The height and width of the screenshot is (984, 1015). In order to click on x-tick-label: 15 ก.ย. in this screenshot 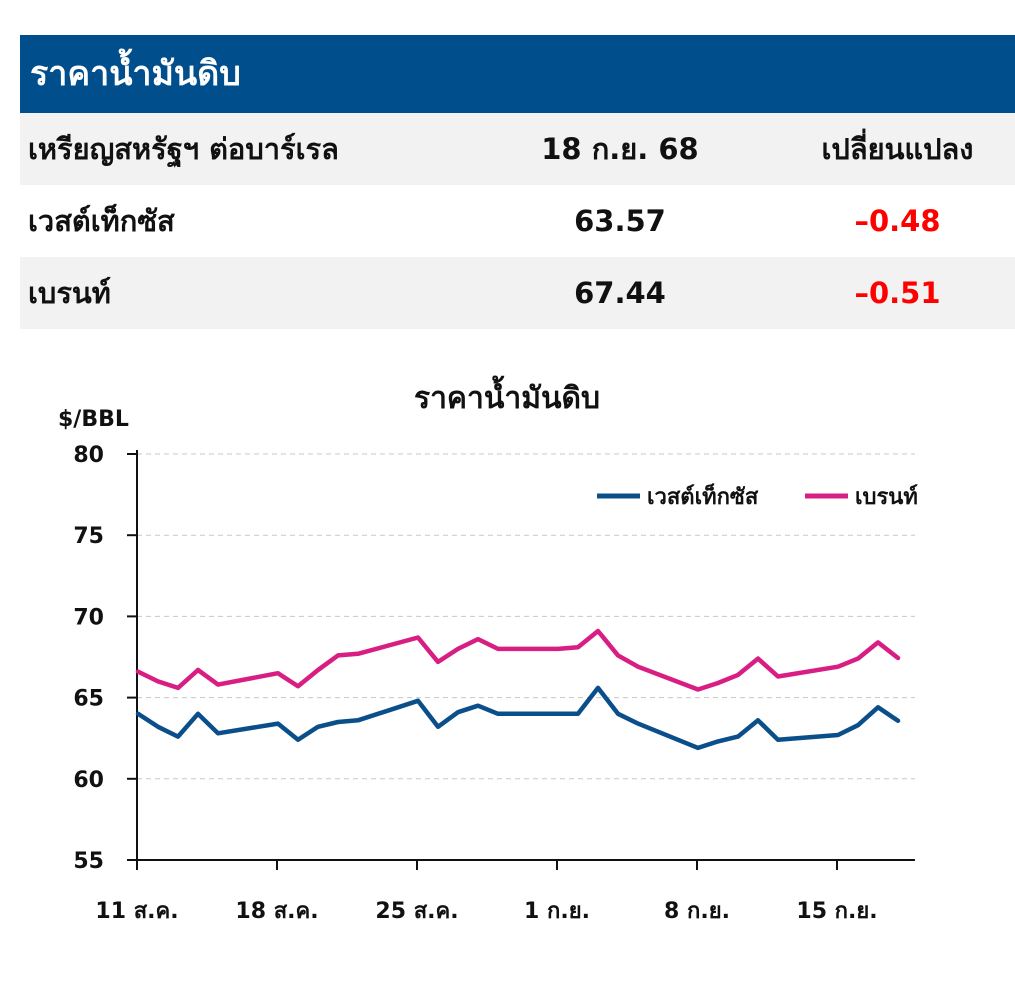, I will do `click(836, 911)`.